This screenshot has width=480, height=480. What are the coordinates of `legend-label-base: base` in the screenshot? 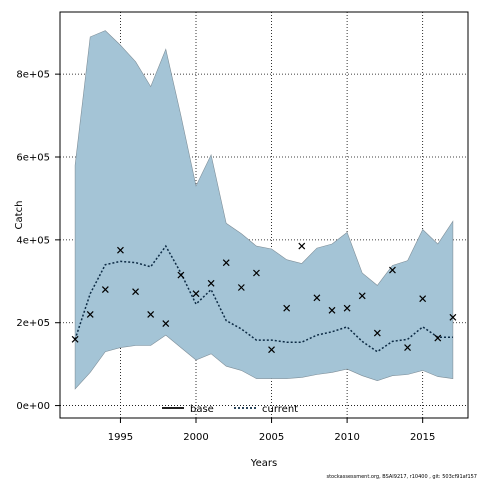 It's located at (202, 409).